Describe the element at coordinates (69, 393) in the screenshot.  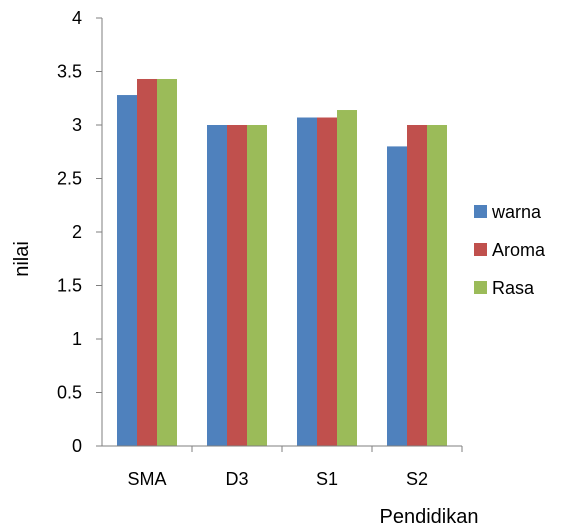
I see `y-tick-label: 0.5` at that location.